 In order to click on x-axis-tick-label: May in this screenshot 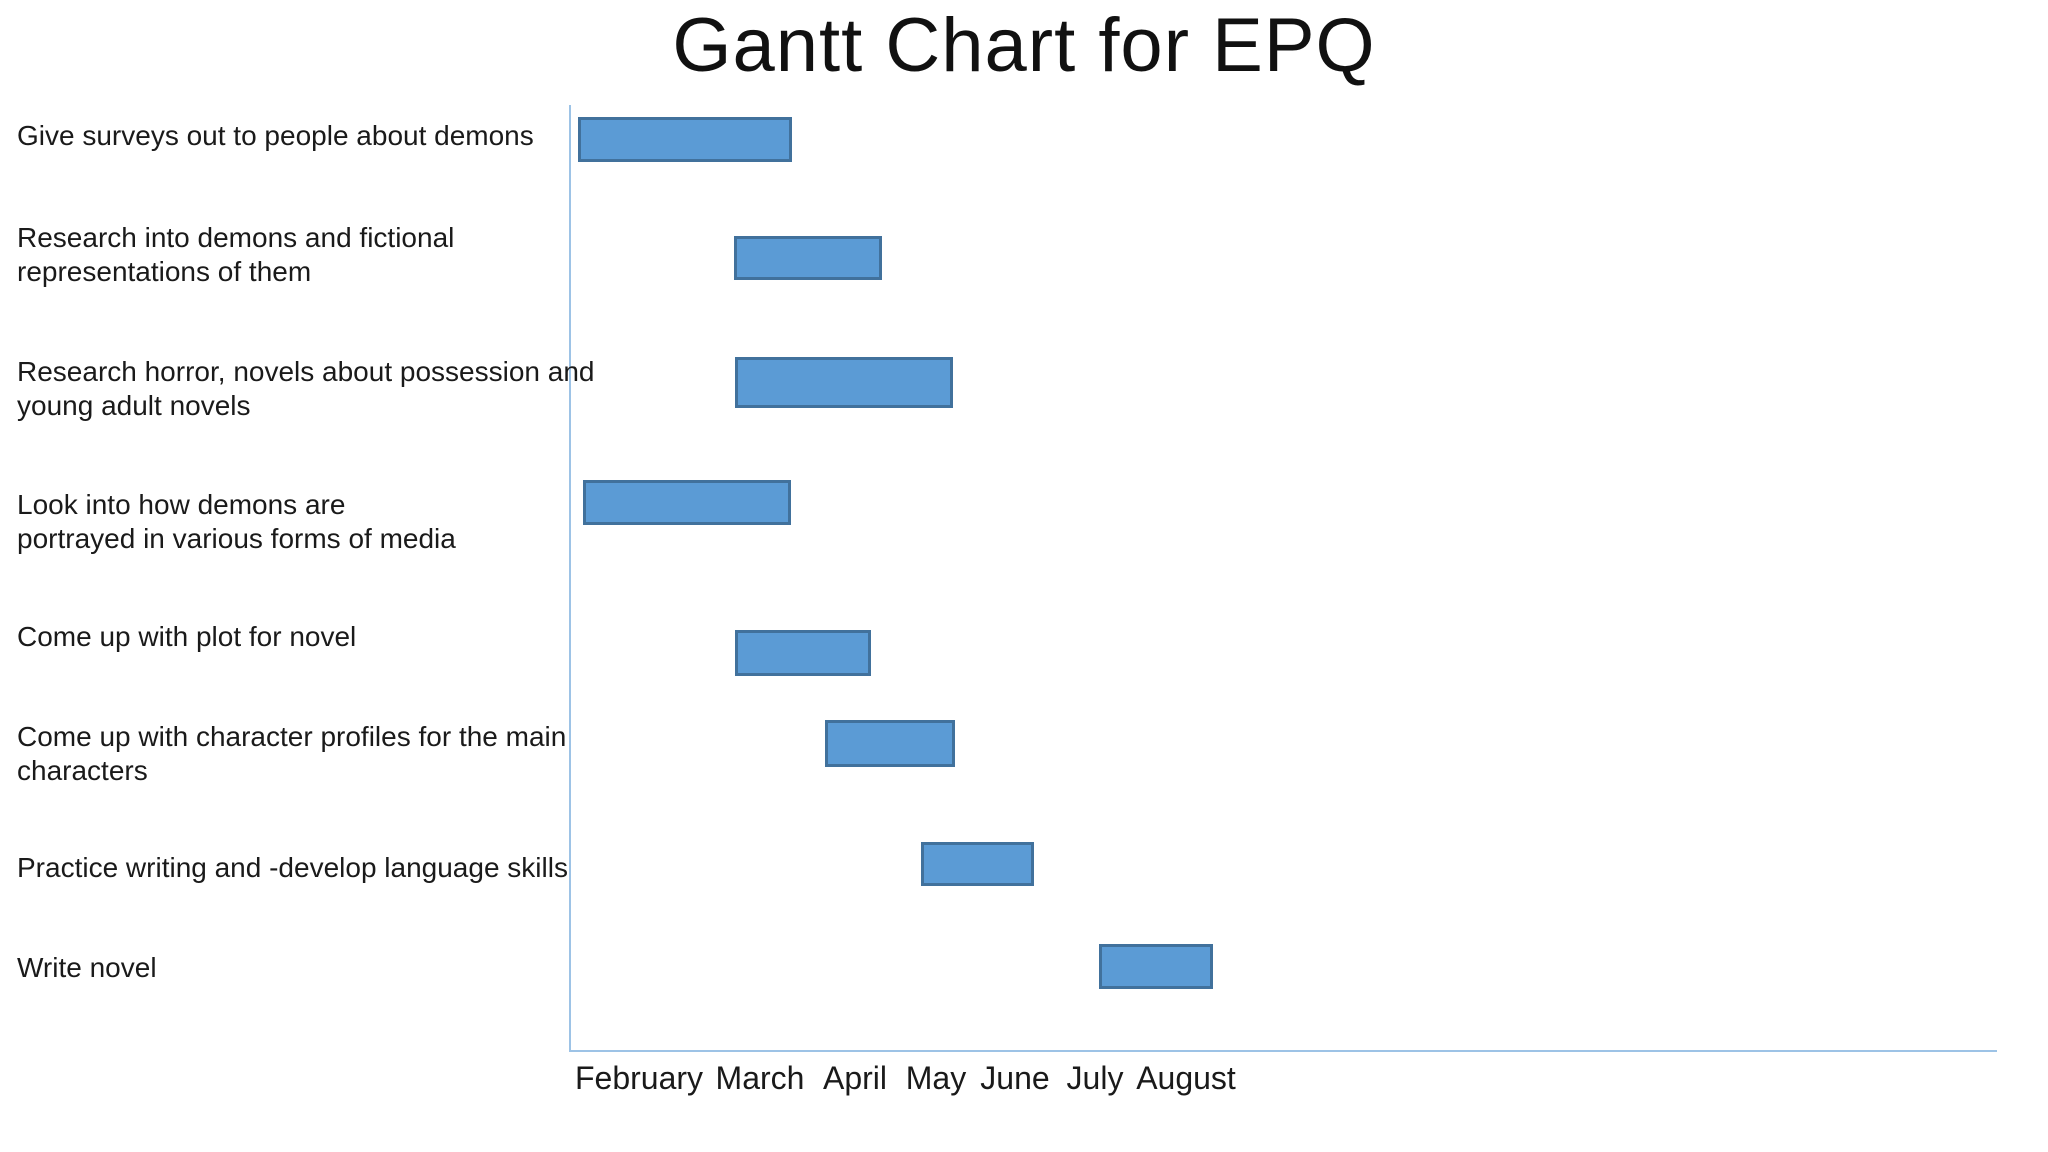, I will do `click(936, 1078)`.